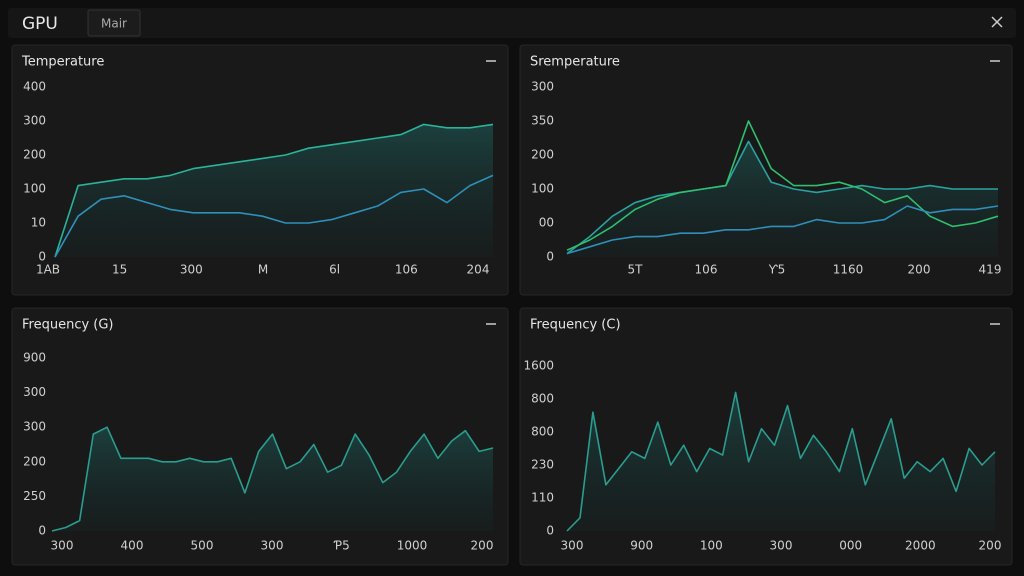  I want to click on y-tick-label: 900, so click(34, 358).